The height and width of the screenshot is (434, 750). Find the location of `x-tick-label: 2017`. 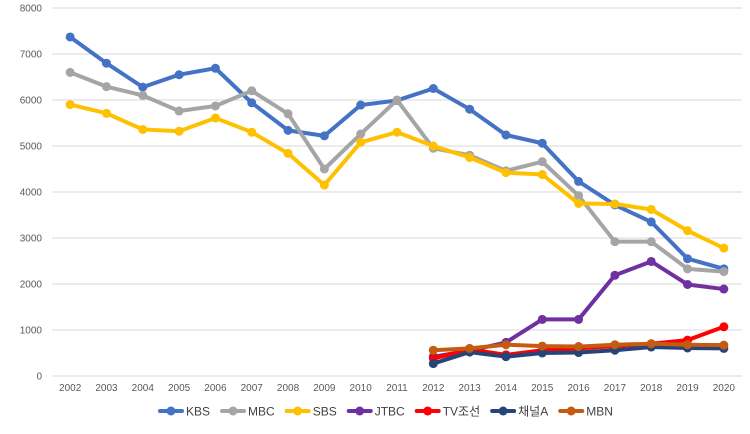

x-tick-label: 2017 is located at coordinates (615, 388).